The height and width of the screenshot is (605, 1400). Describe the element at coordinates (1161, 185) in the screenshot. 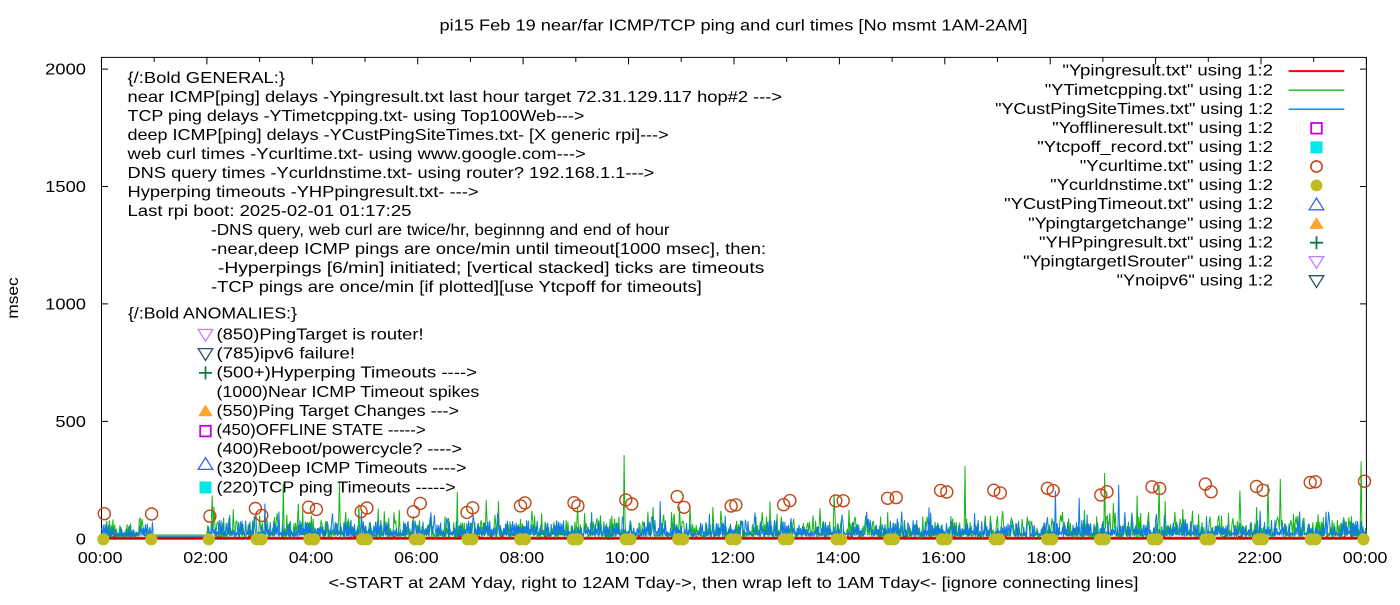

I see `svg-text: "Ycurldnstime.txt" using 1:2` at that location.